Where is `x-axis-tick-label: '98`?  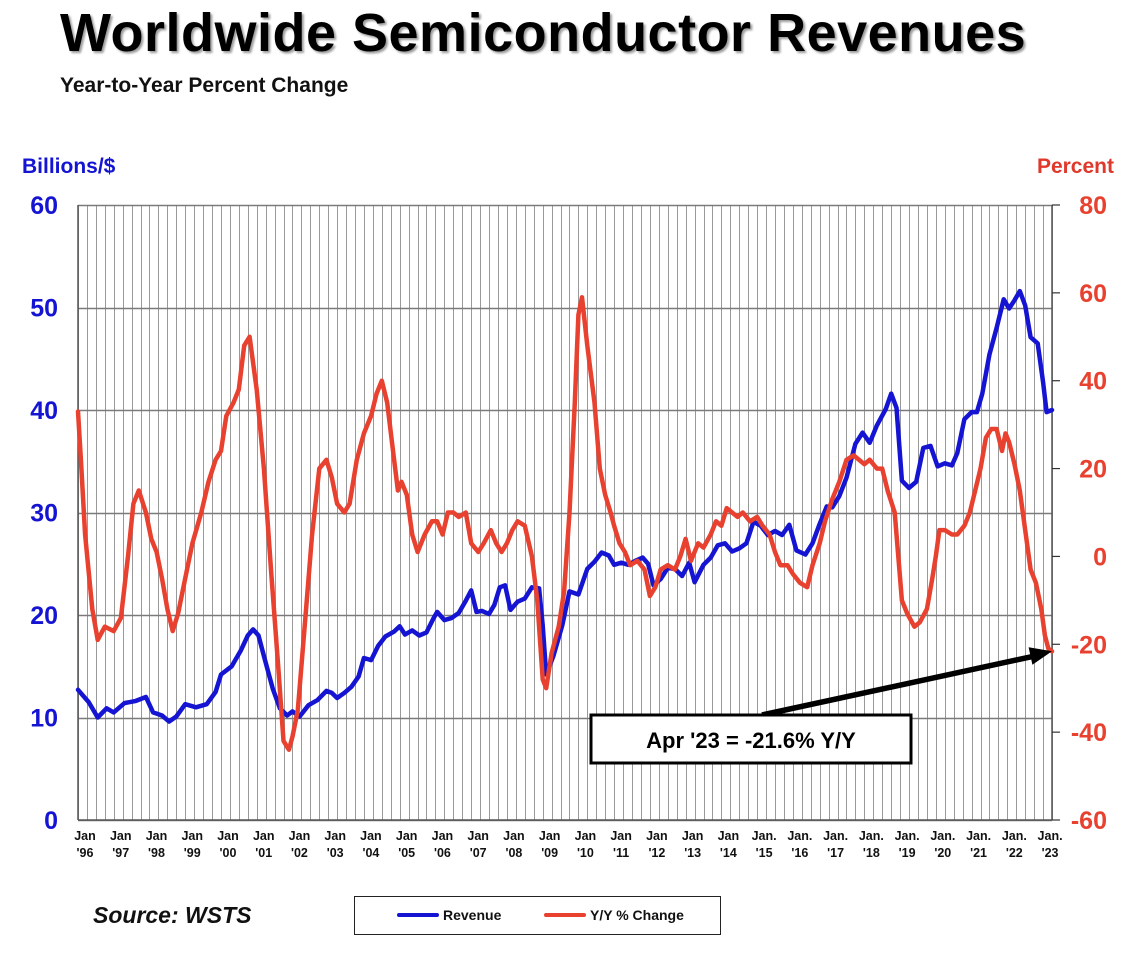
x-axis-tick-label: '98 is located at coordinates (156, 853).